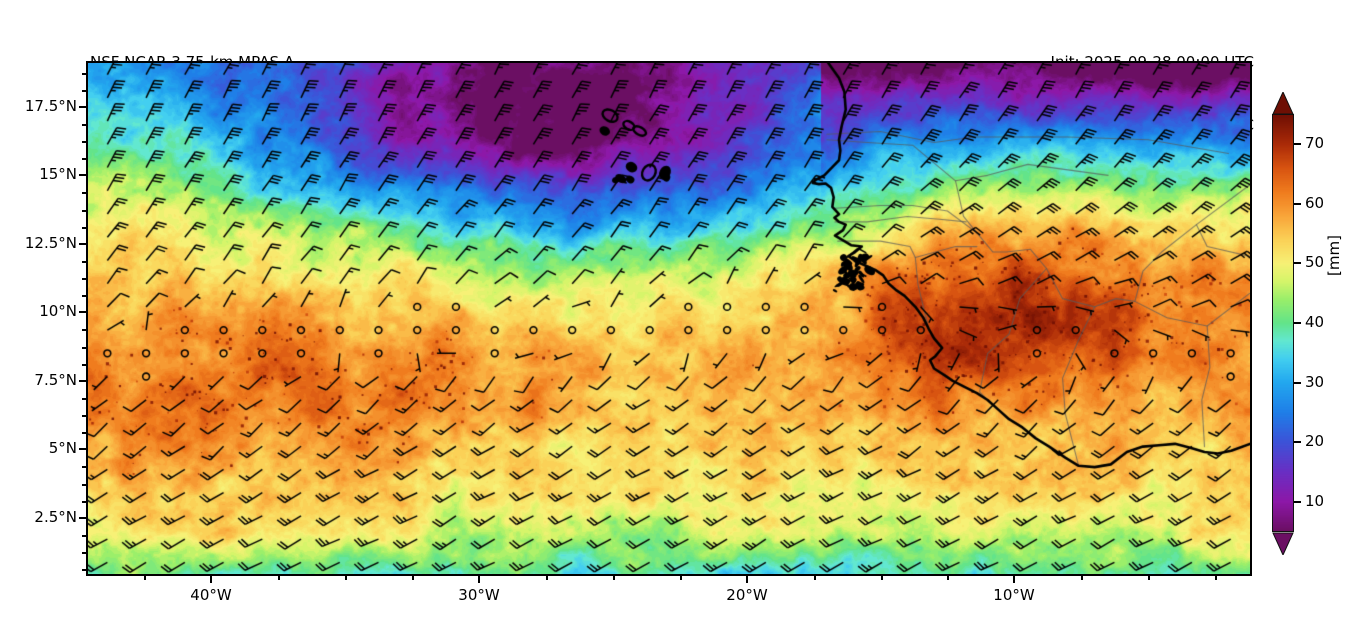 The height and width of the screenshot is (623, 1366). I want to click on y-axis-tick-label: 12.5°N, so click(50, 243).